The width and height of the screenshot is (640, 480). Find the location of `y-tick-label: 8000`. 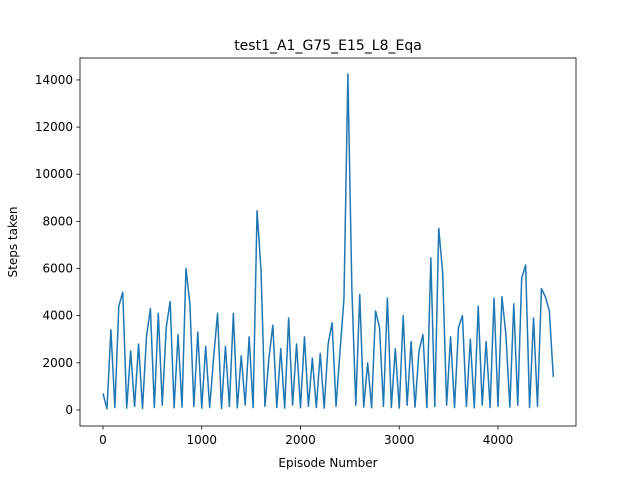

y-tick-label: 8000 is located at coordinates (57, 221).